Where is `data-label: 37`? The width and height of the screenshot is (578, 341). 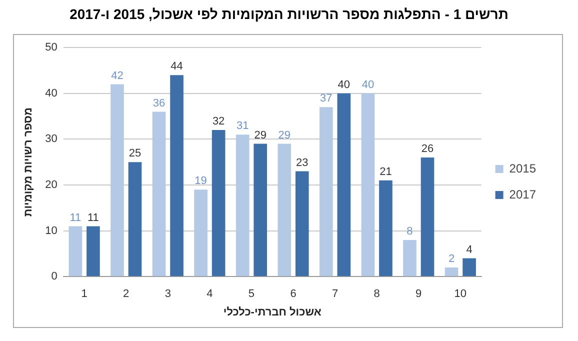 data-label: 37 is located at coordinates (326, 98).